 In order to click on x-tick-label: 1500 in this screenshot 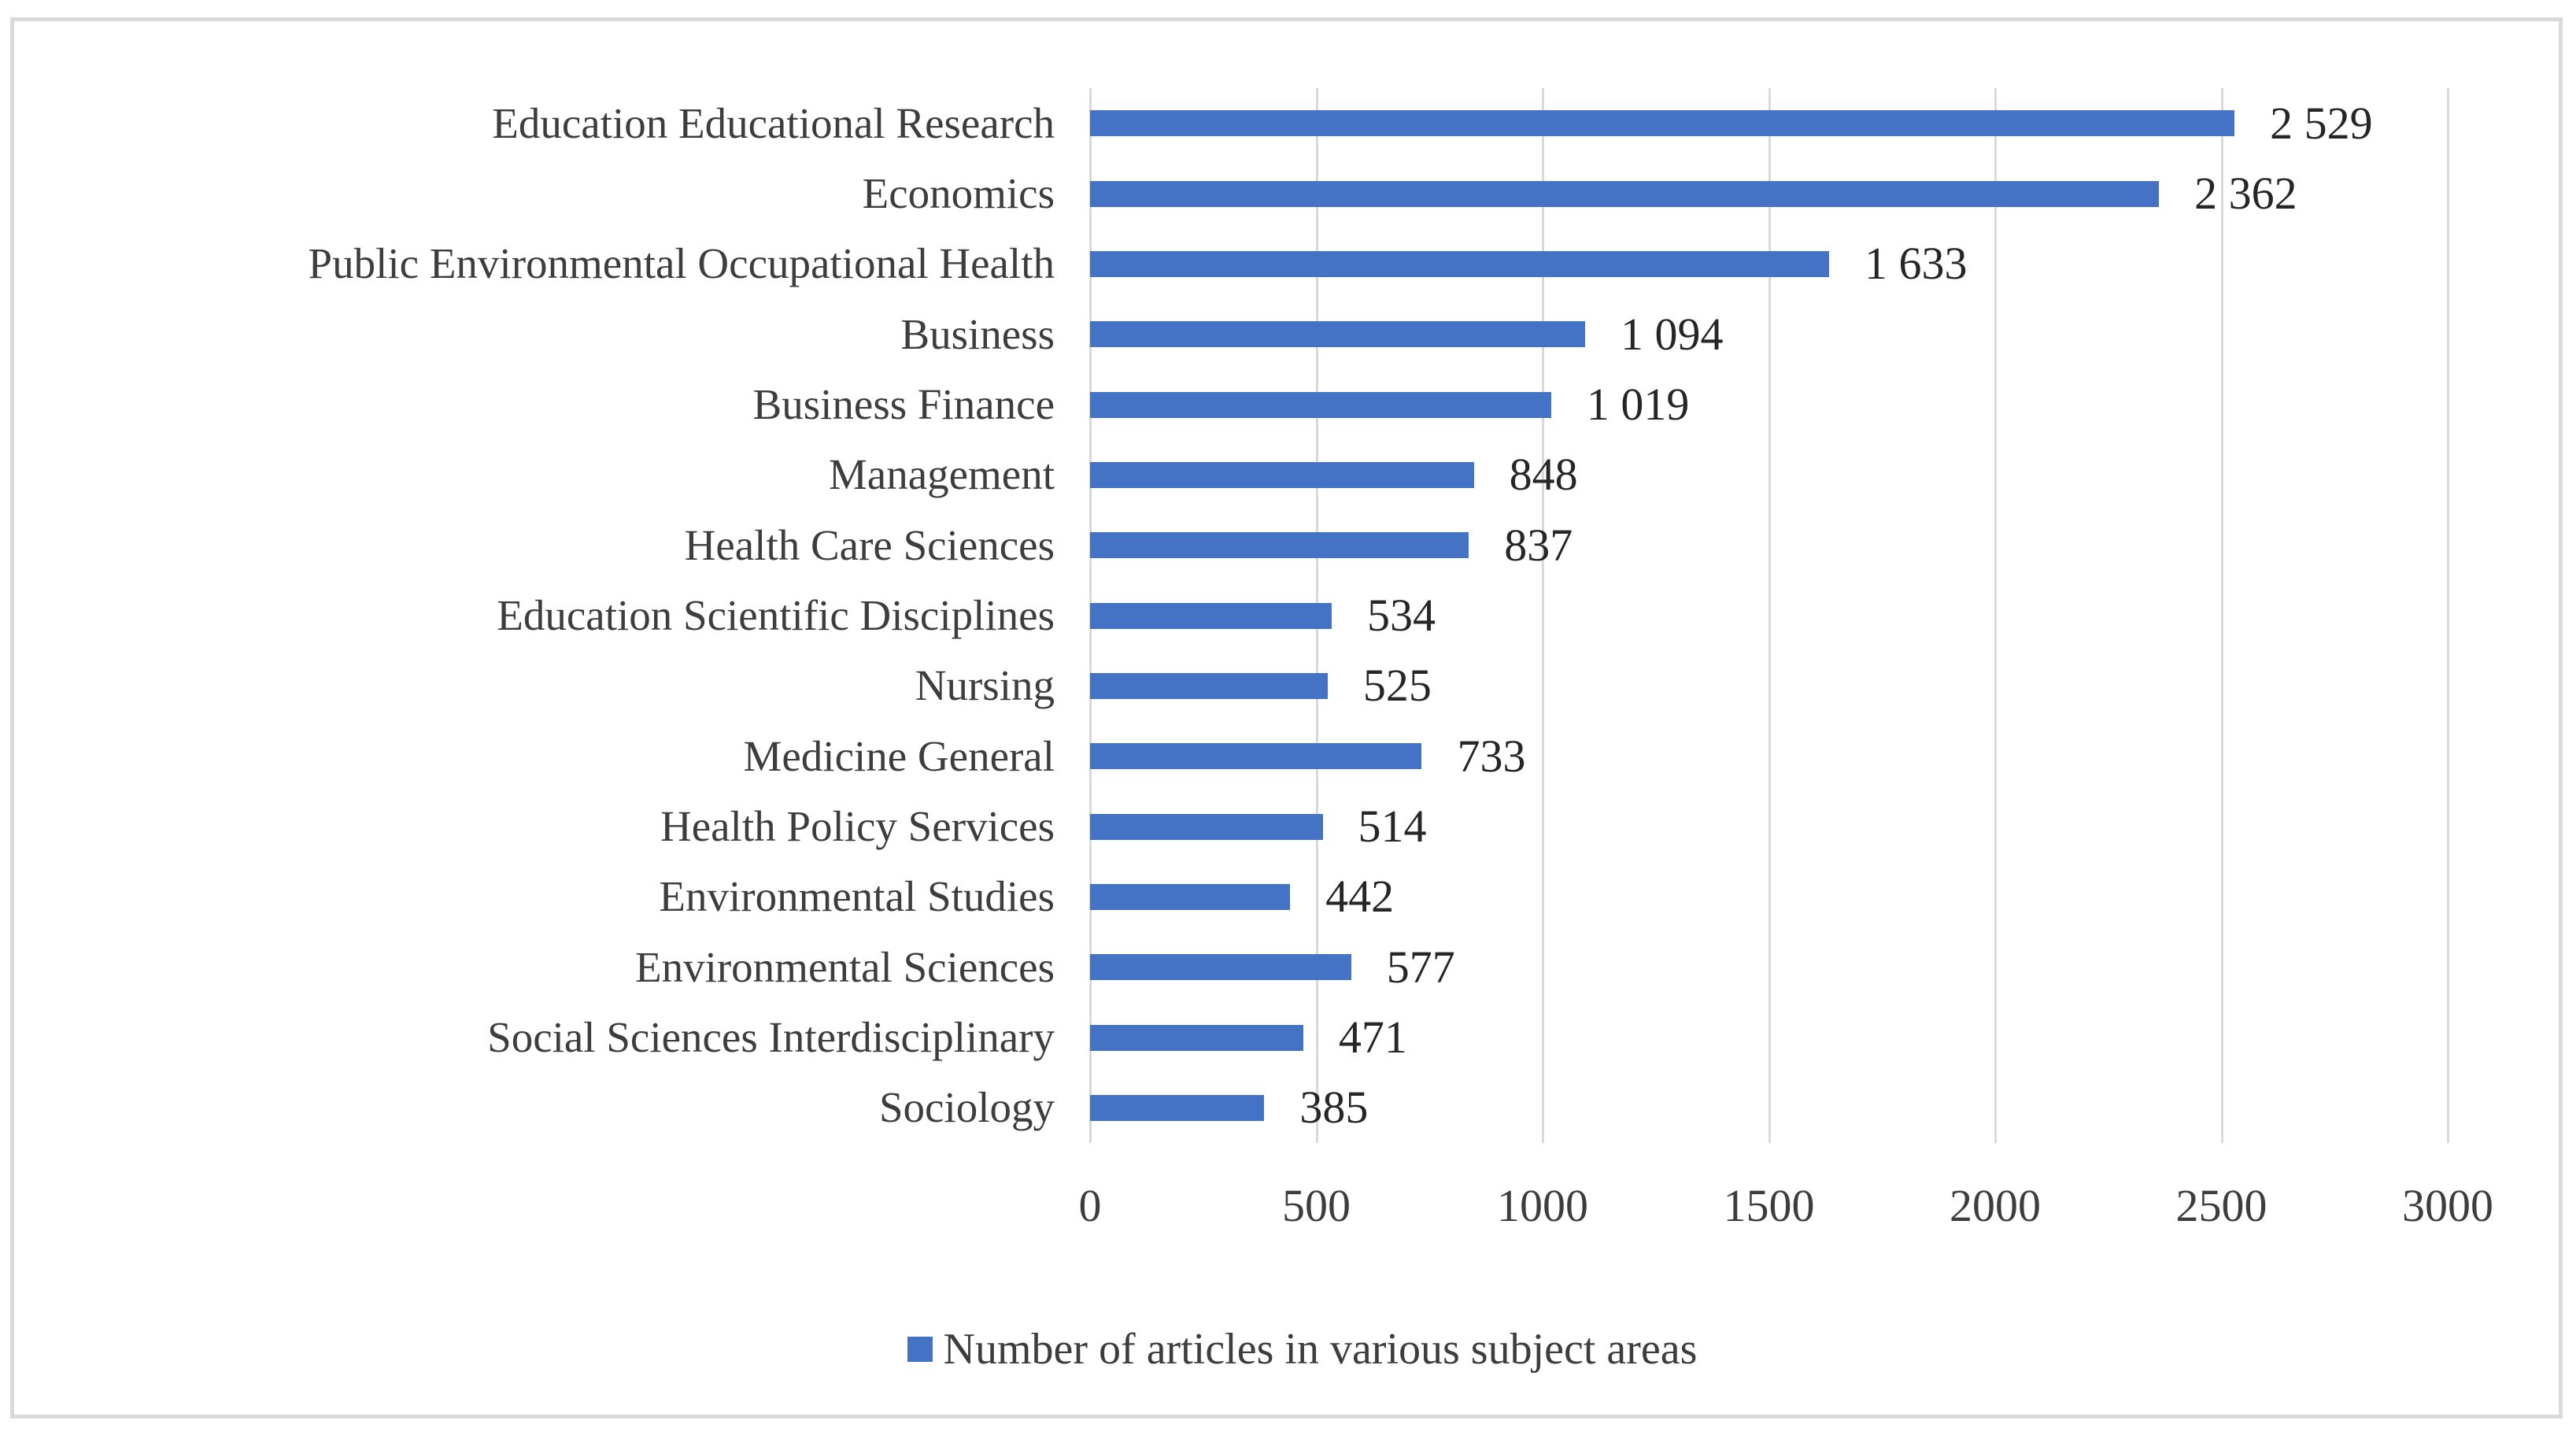, I will do `click(1769, 1205)`.